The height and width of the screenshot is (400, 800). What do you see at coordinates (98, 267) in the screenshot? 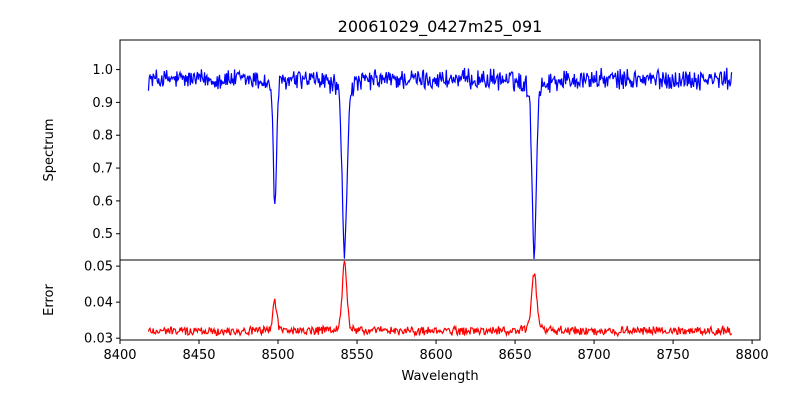
I see `error-y-tick-label: 0.05` at bounding box center [98, 267].